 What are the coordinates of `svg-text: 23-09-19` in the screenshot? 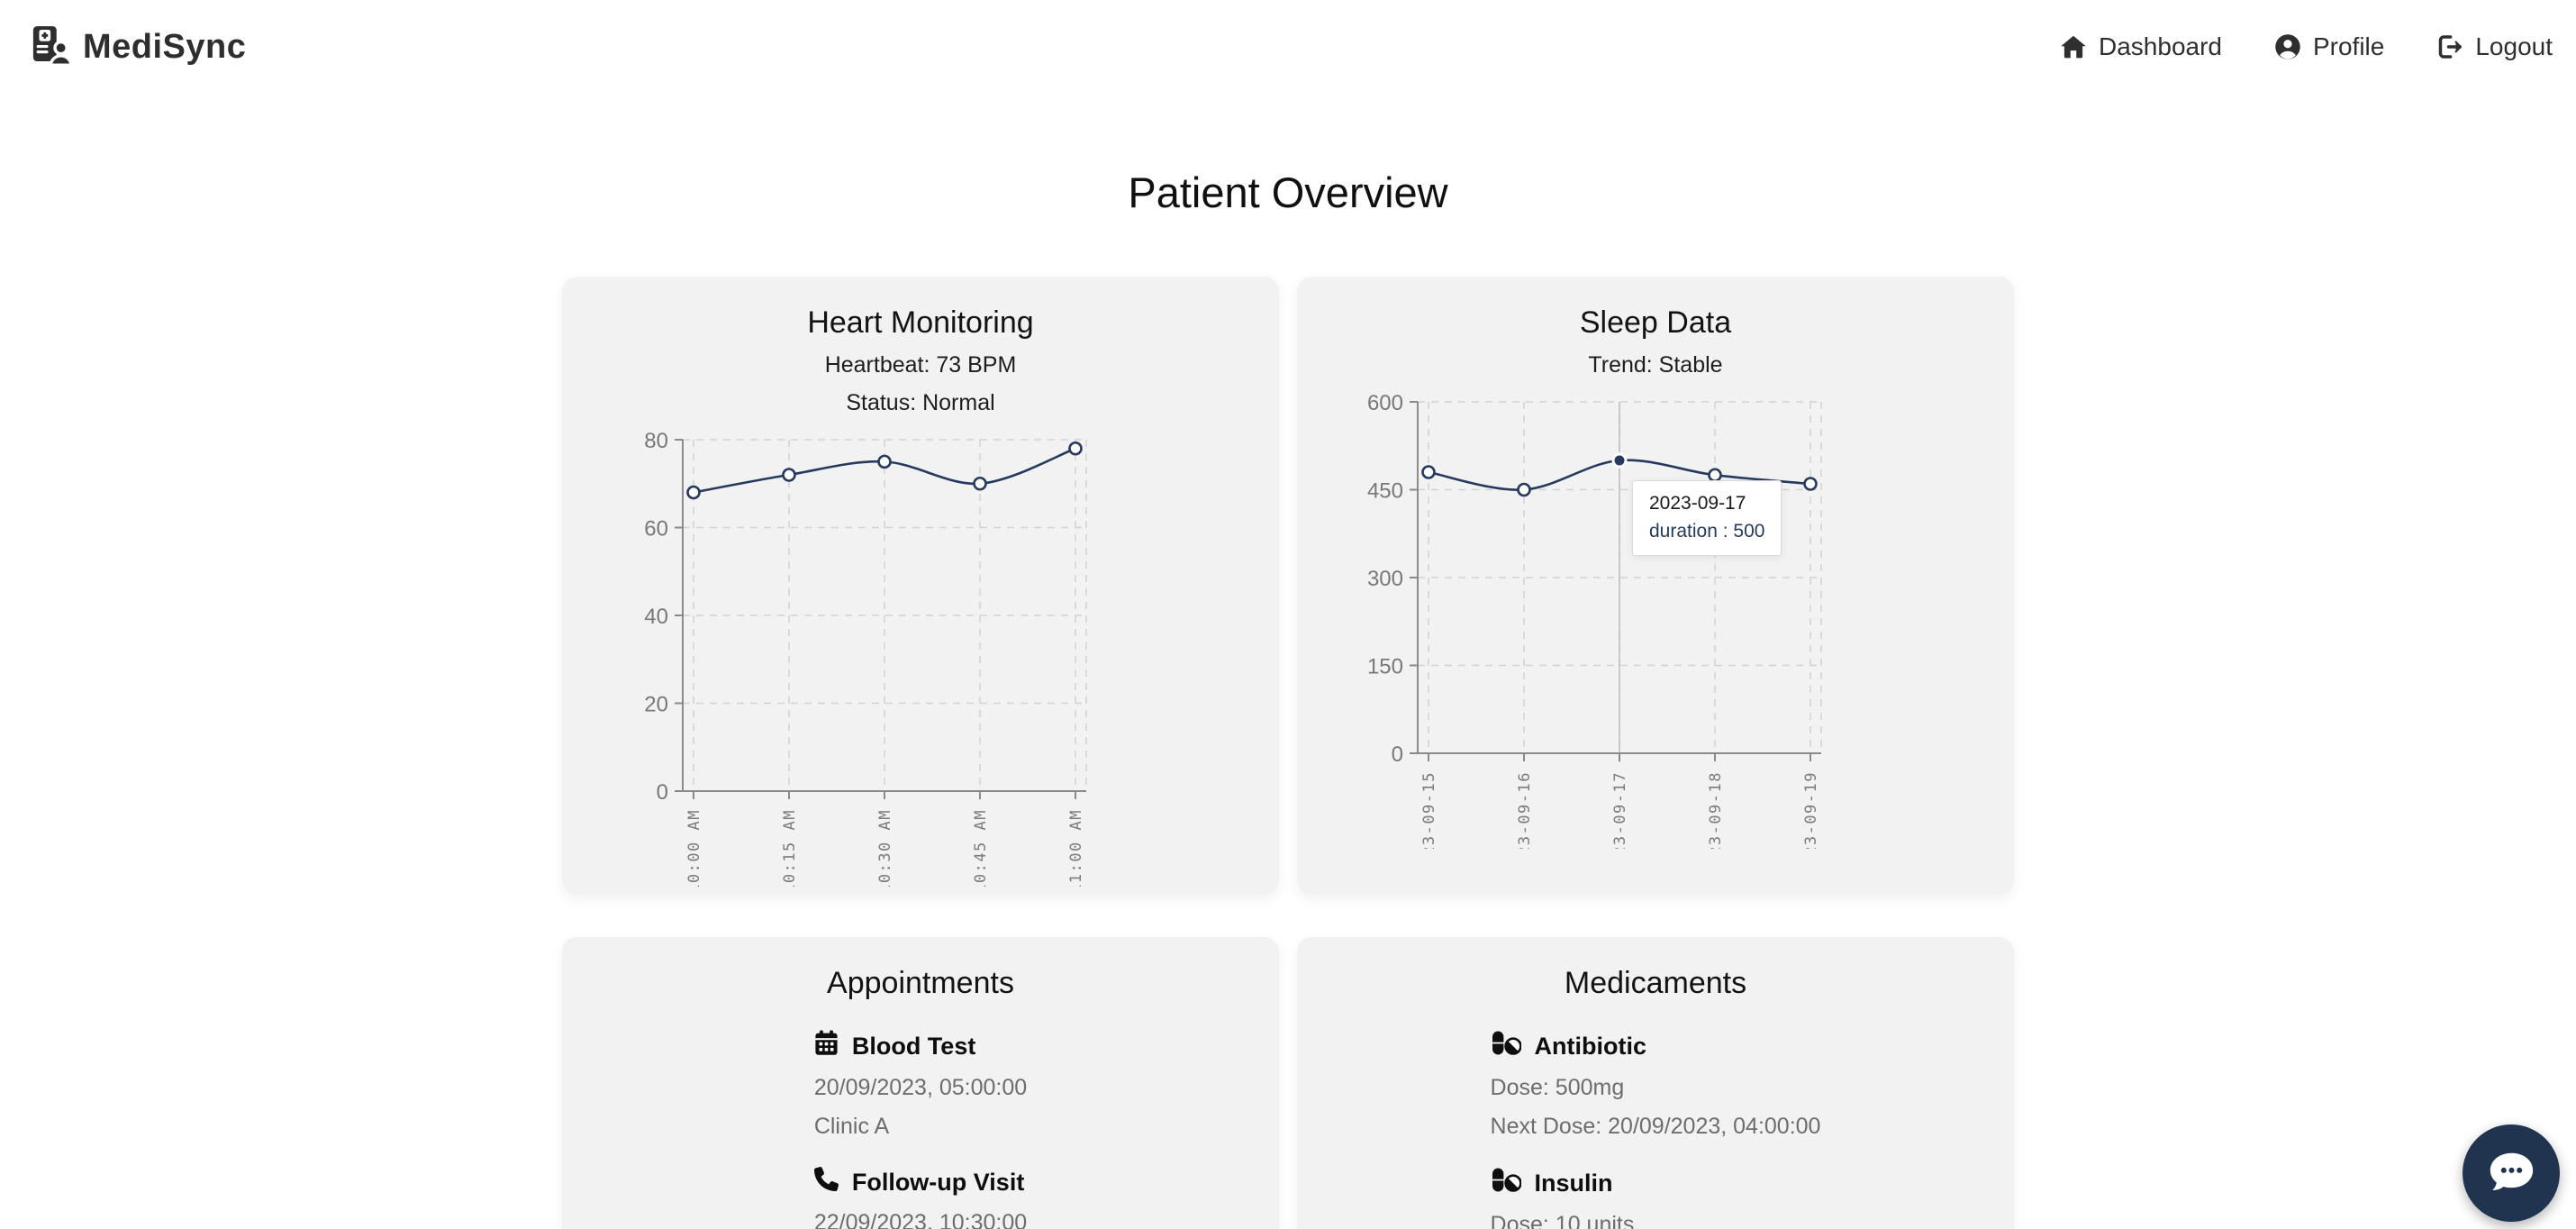 It's located at (1811, 810).